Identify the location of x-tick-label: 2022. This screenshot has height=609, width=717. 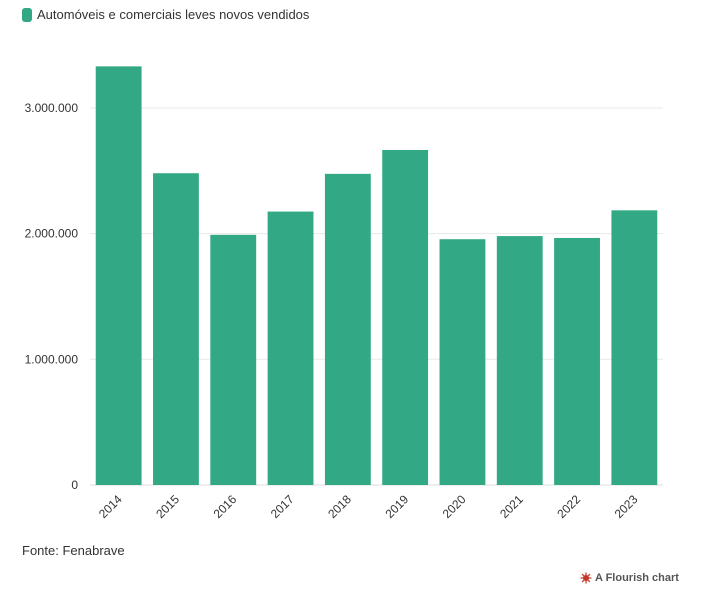
(568, 506).